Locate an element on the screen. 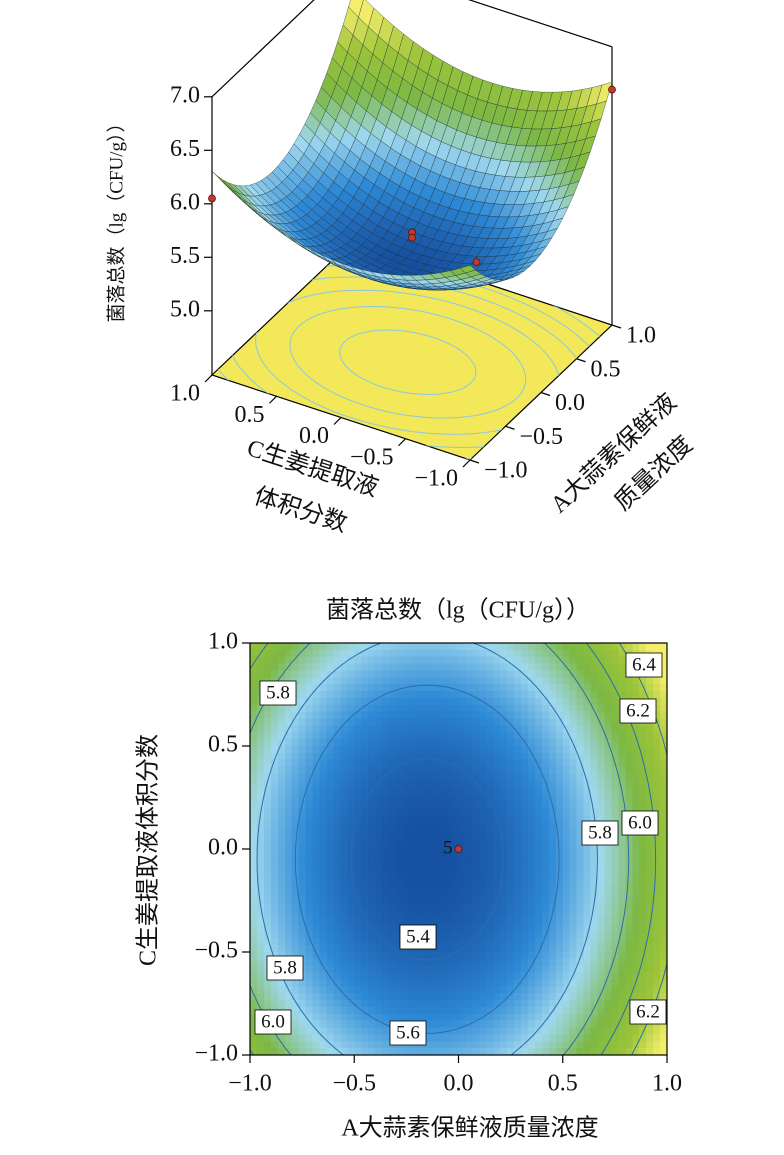 The height and width of the screenshot is (1155, 784). y-tick is located at coordinates (337, 421).